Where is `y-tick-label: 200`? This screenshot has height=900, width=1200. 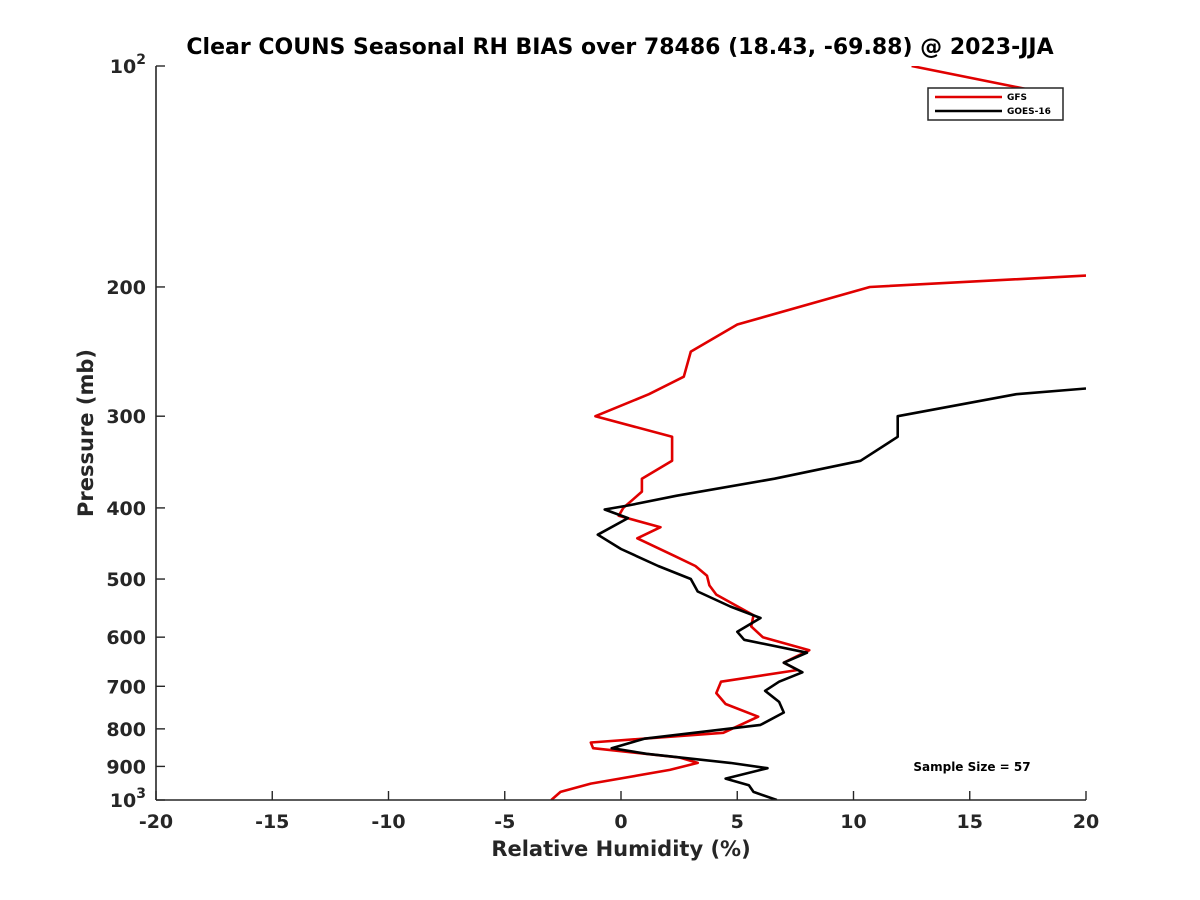 y-tick-label: 200 is located at coordinates (126, 288).